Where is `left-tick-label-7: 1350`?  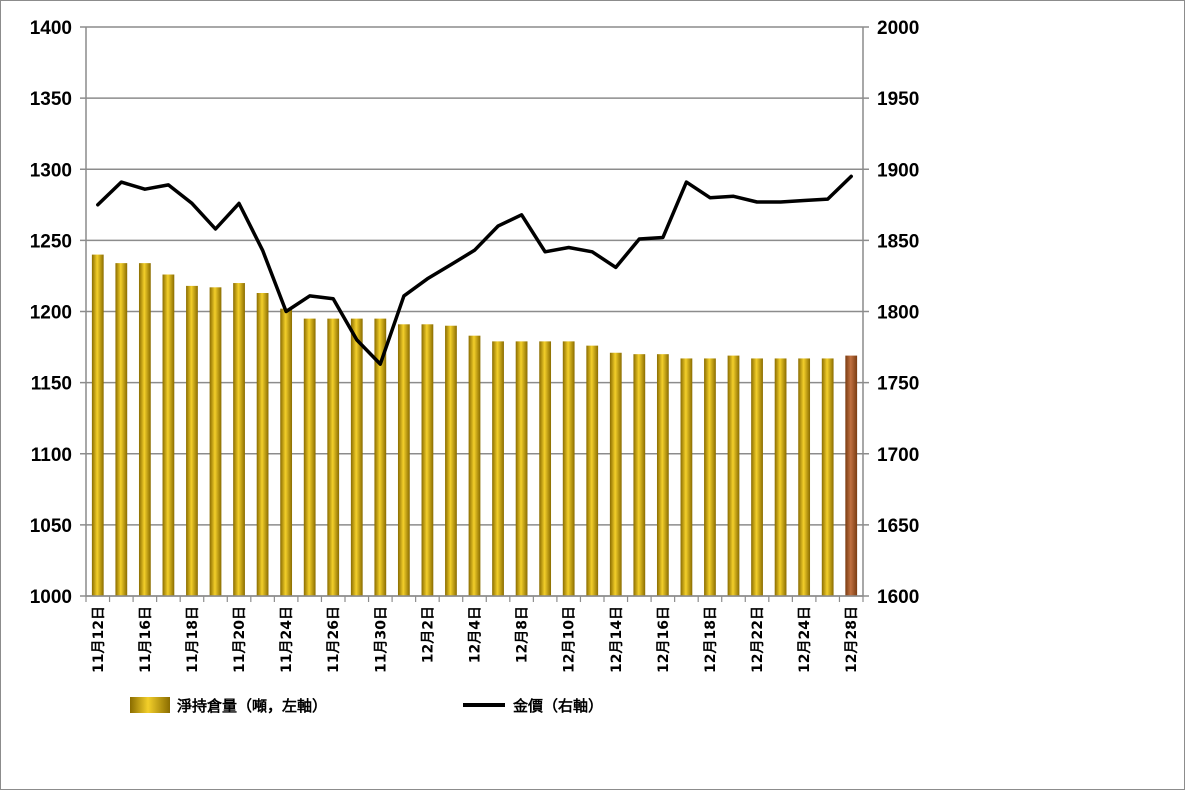 left-tick-label-7: 1350 is located at coordinates (51, 99).